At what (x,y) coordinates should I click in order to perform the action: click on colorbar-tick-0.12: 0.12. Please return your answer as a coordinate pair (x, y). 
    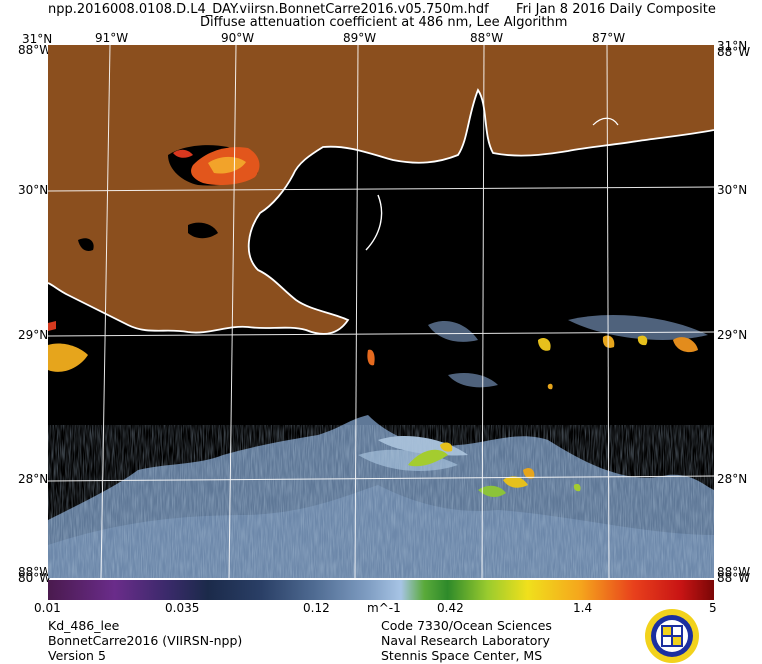
    Looking at the image, I should click on (316, 608).